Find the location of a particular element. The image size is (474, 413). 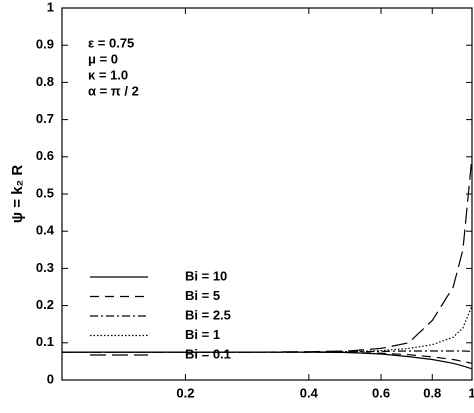

legend-label: Bi = 5 is located at coordinates (202, 295).